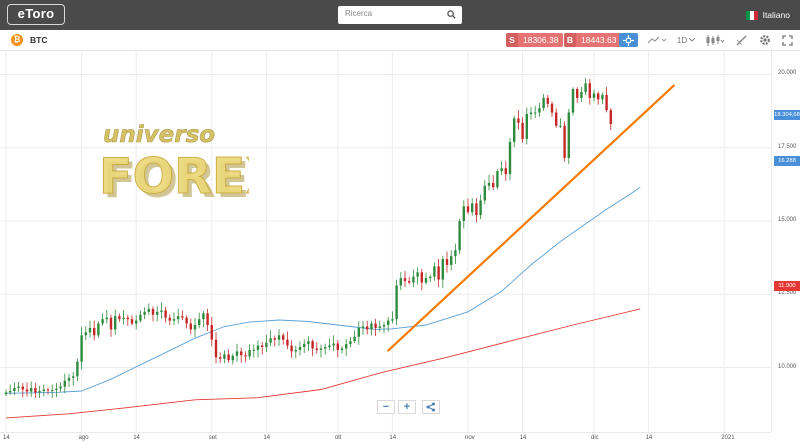  Describe the element at coordinates (765, 40) in the screenshot. I see `gear-icon` at that location.